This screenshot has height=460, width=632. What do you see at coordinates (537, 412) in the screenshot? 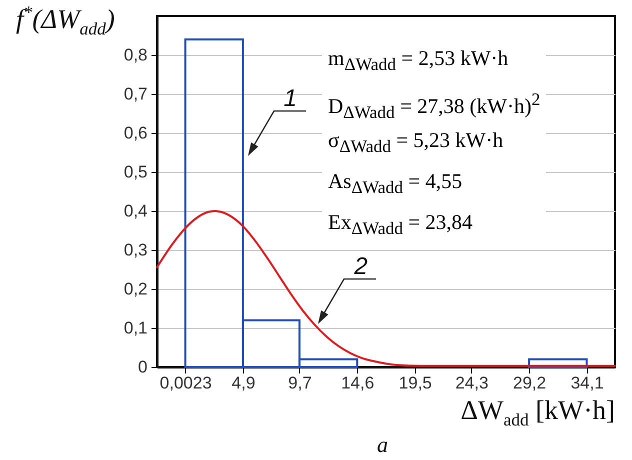
I see `x-axis-title: ΔW$_{add}$ [kW·h]` at bounding box center [537, 412].